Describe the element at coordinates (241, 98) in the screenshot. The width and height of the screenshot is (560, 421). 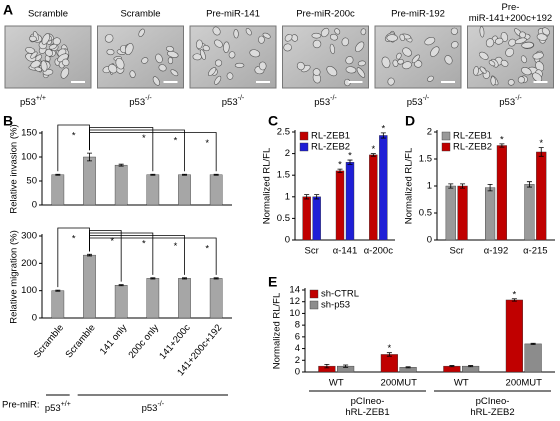
I see `genotype-sup: -/-` at that location.